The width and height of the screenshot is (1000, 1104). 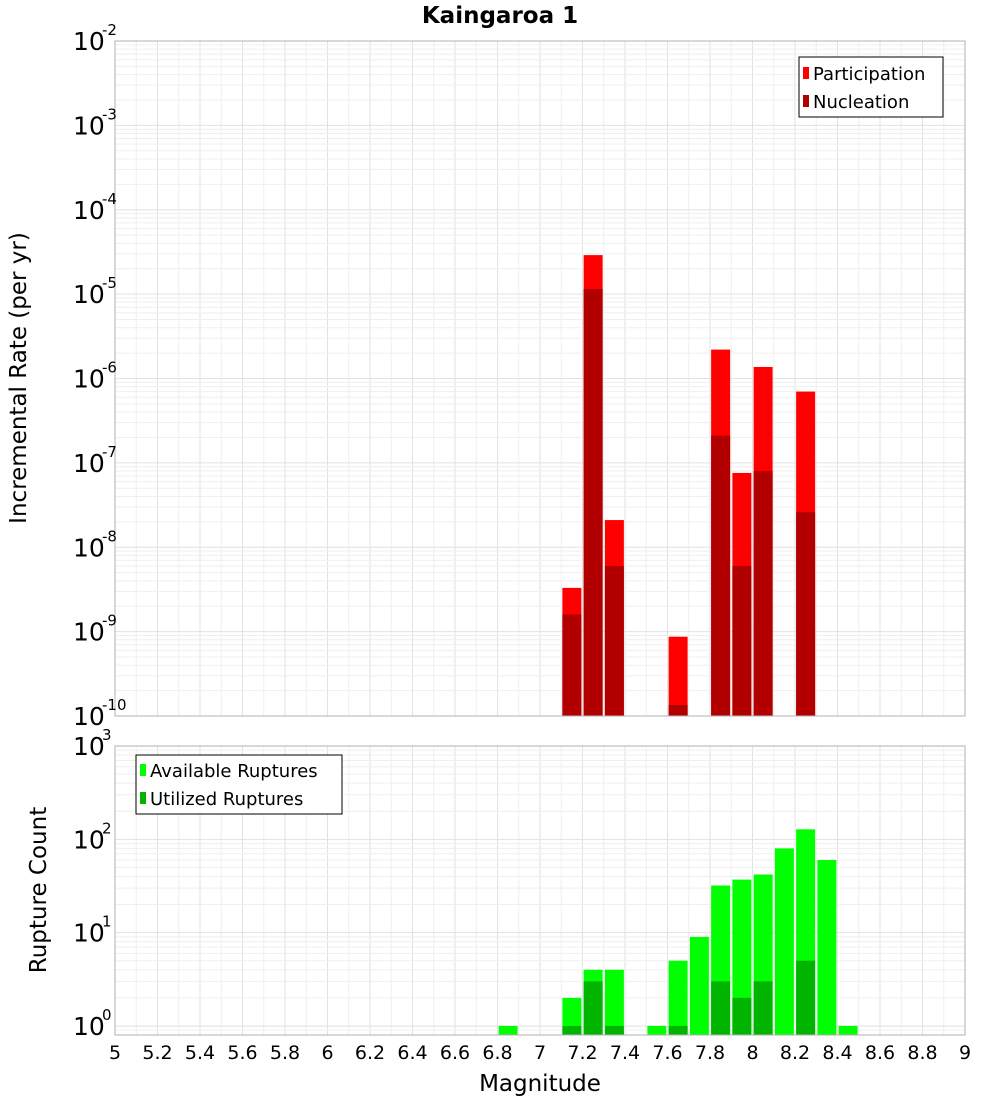 I want to click on legend-label-utilized: Utilized Ruptures, so click(x=226, y=799).